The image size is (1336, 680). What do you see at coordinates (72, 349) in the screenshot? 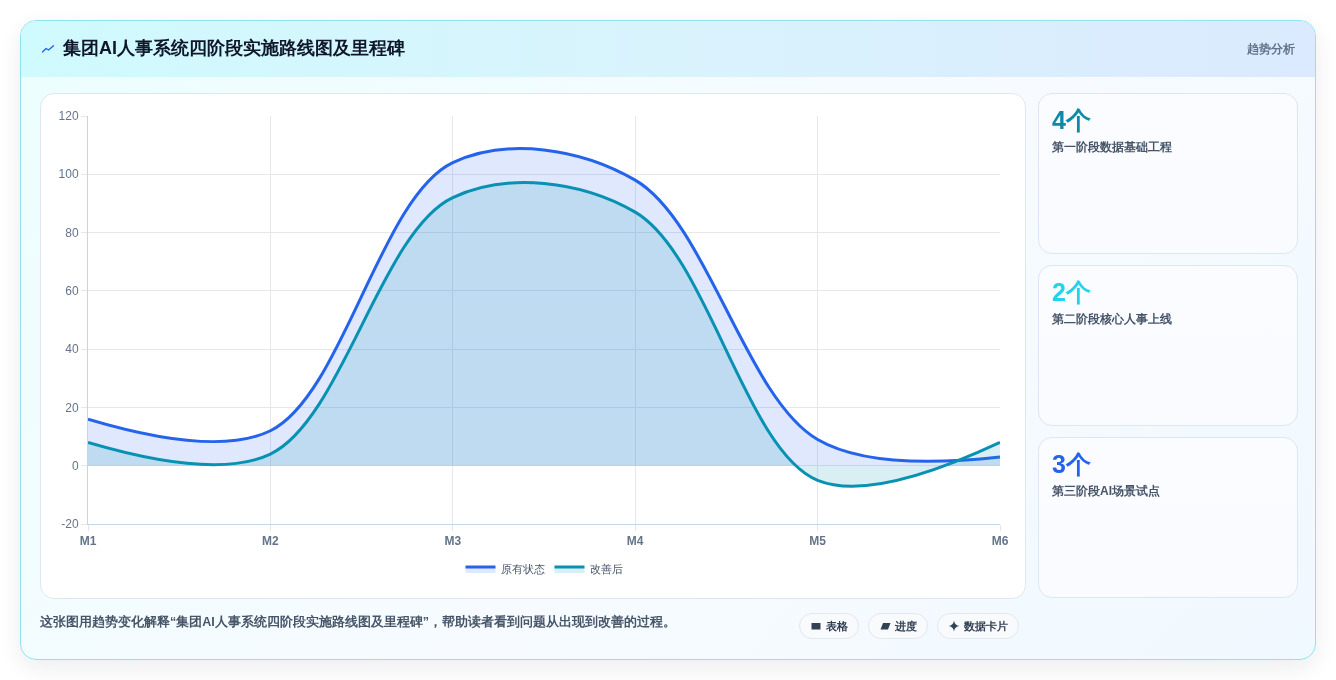
I see `y-tick-label: 40` at bounding box center [72, 349].